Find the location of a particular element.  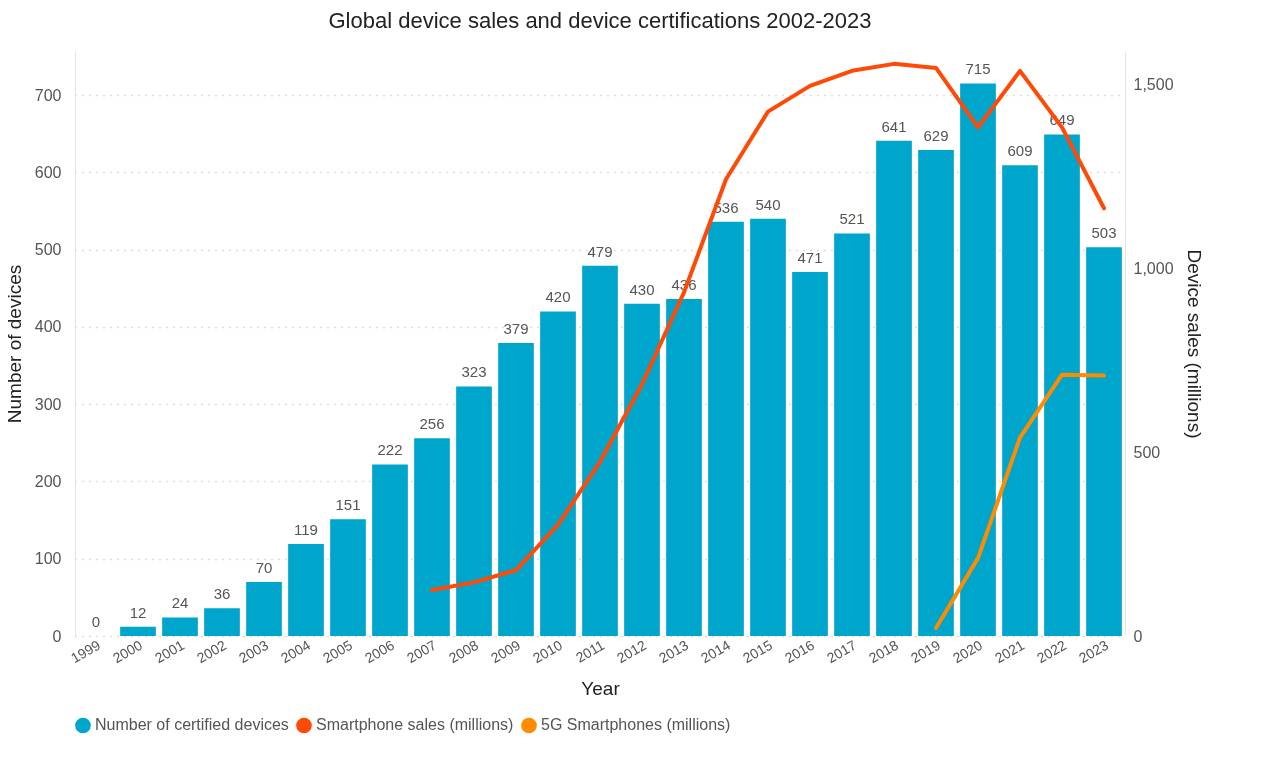

data-label: 24 is located at coordinates (180, 603).